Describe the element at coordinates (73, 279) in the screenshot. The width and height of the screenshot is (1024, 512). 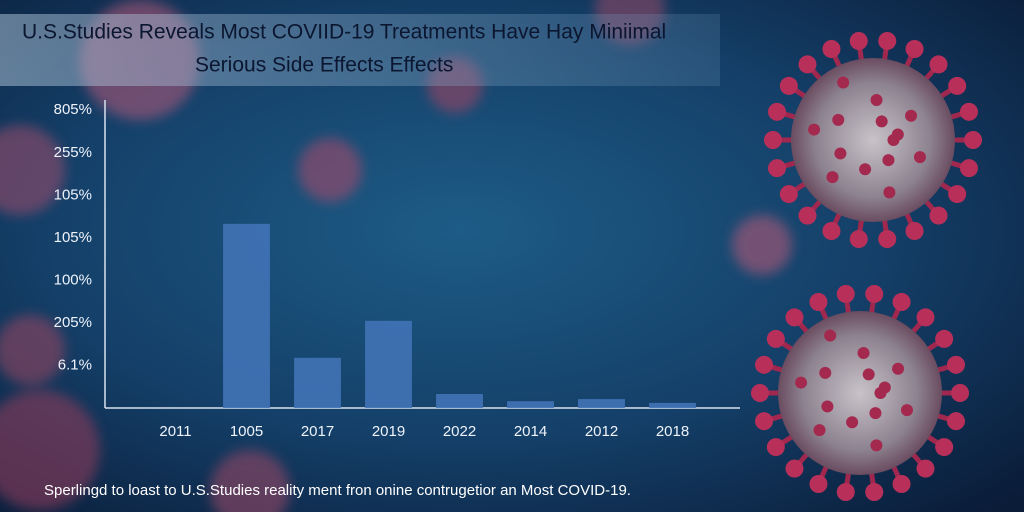
I see `y-tick-label: 100%` at that location.